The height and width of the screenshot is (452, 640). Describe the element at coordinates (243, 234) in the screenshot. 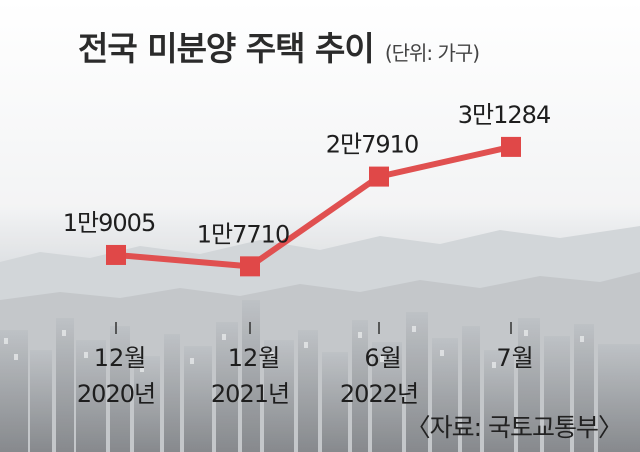

I see `data-label-1: 1만7710` at that location.